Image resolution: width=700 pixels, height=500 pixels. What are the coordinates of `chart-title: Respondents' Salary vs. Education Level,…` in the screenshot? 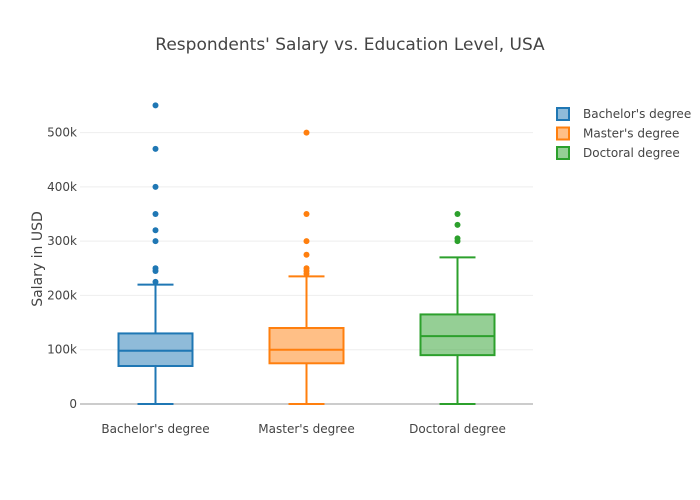 It's located at (350, 45).